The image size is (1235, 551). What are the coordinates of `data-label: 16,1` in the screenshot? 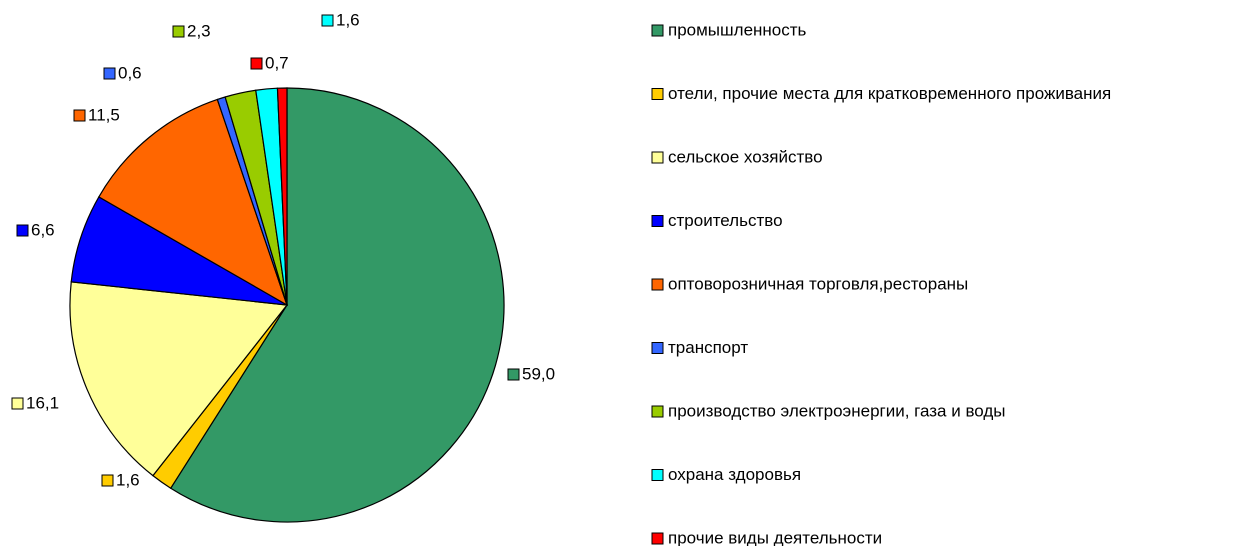 It's located at (42, 402).